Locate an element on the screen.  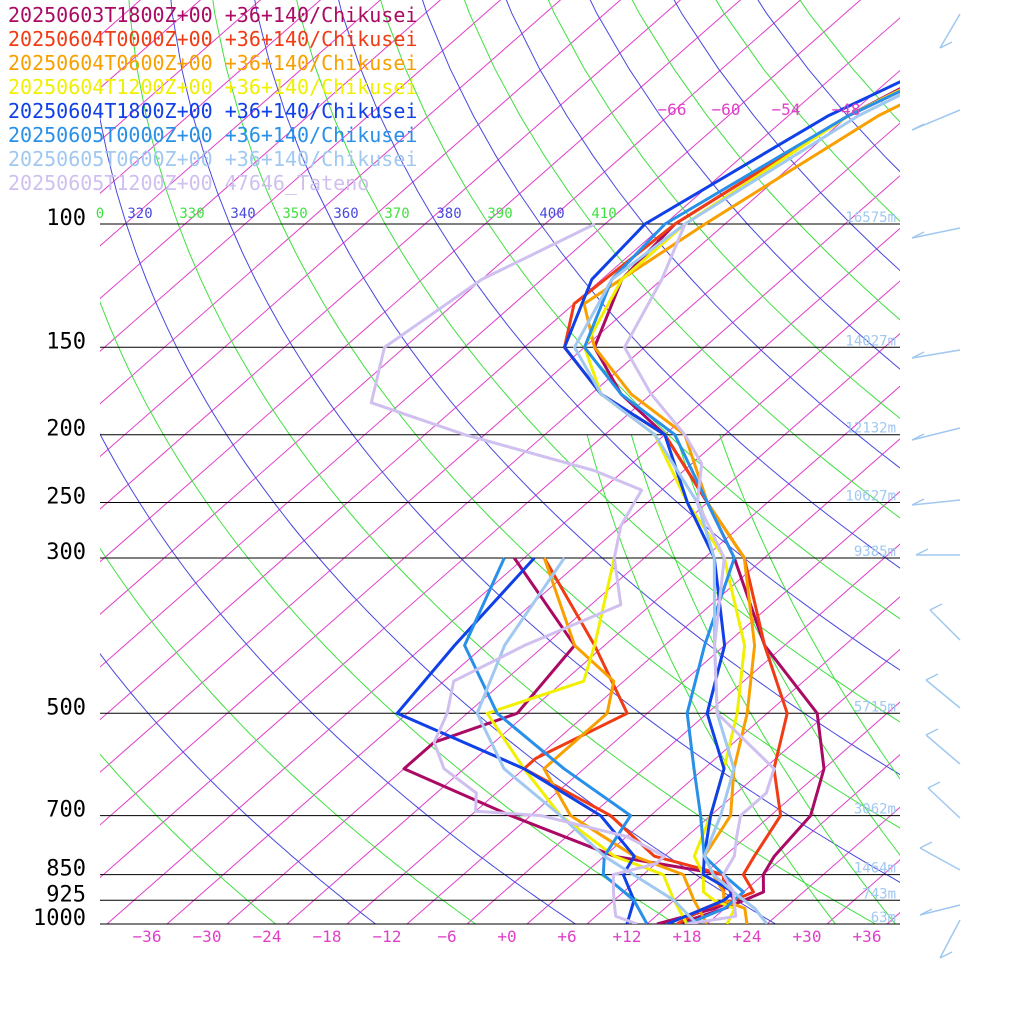
x-tick-label: −36 is located at coordinates (147, 936).